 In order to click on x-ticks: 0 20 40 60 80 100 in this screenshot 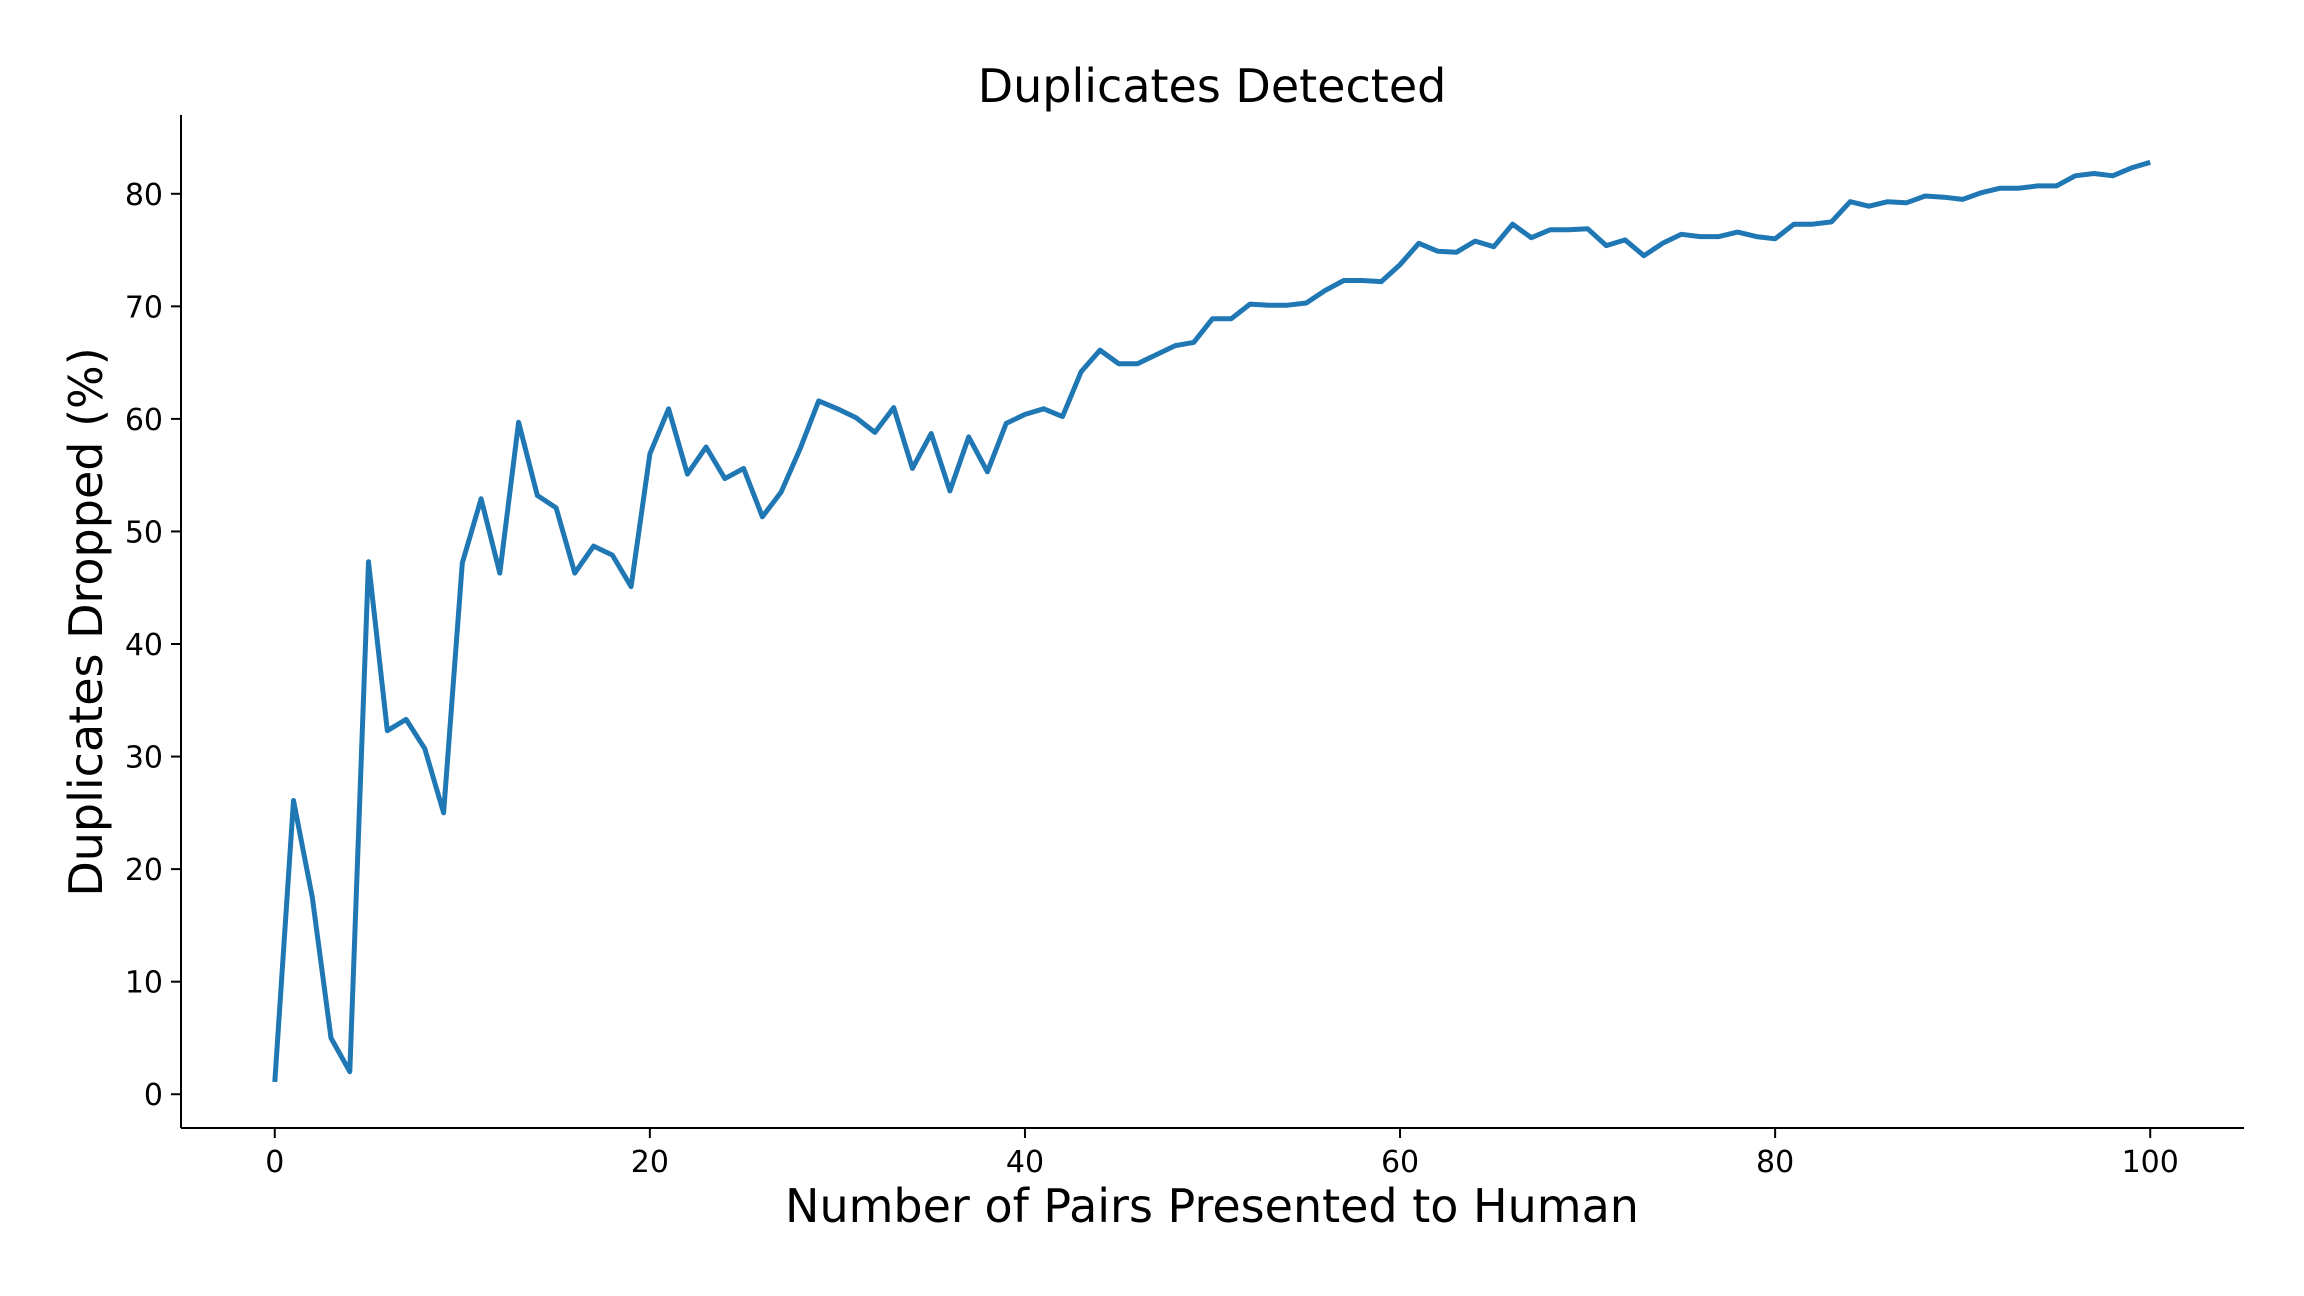, I will do `click(1222, 1154)`.